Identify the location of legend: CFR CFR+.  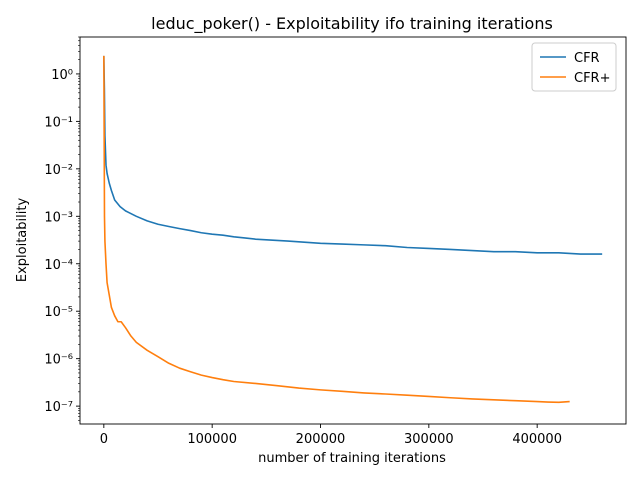
(574, 67).